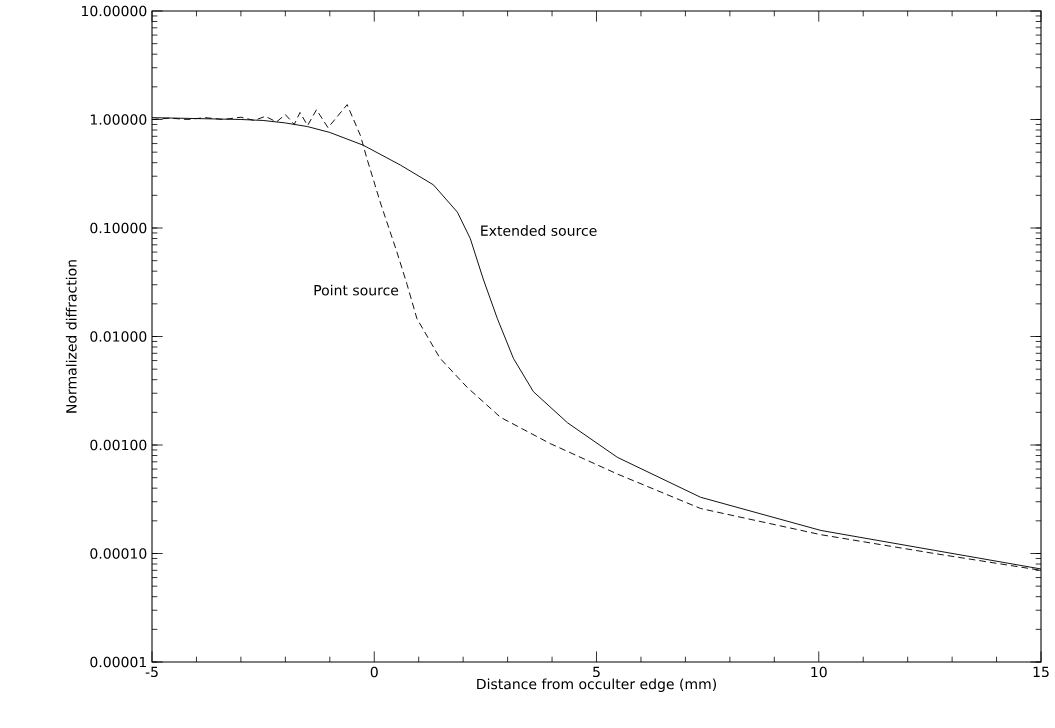  I want to click on y-tick-label: 0.00100, so click(118, 445).